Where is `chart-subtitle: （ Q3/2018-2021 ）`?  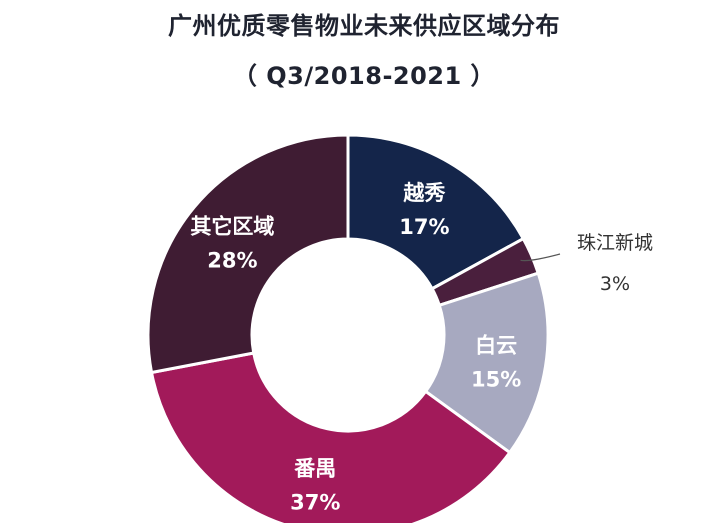 chart-subtitle: （ Q3/2018-2021 ） is located at coordinates (364, 76).